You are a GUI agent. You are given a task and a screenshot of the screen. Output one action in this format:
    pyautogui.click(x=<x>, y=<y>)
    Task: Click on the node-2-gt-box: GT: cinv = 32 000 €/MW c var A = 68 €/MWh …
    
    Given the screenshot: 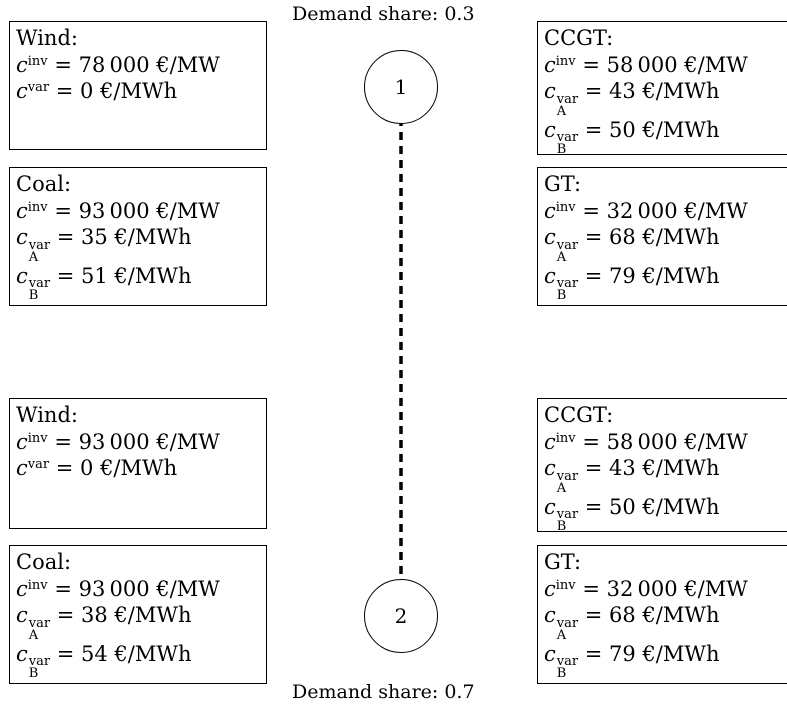 What is the action you would take?
    pyautogui.click(x=662, y=614)
    